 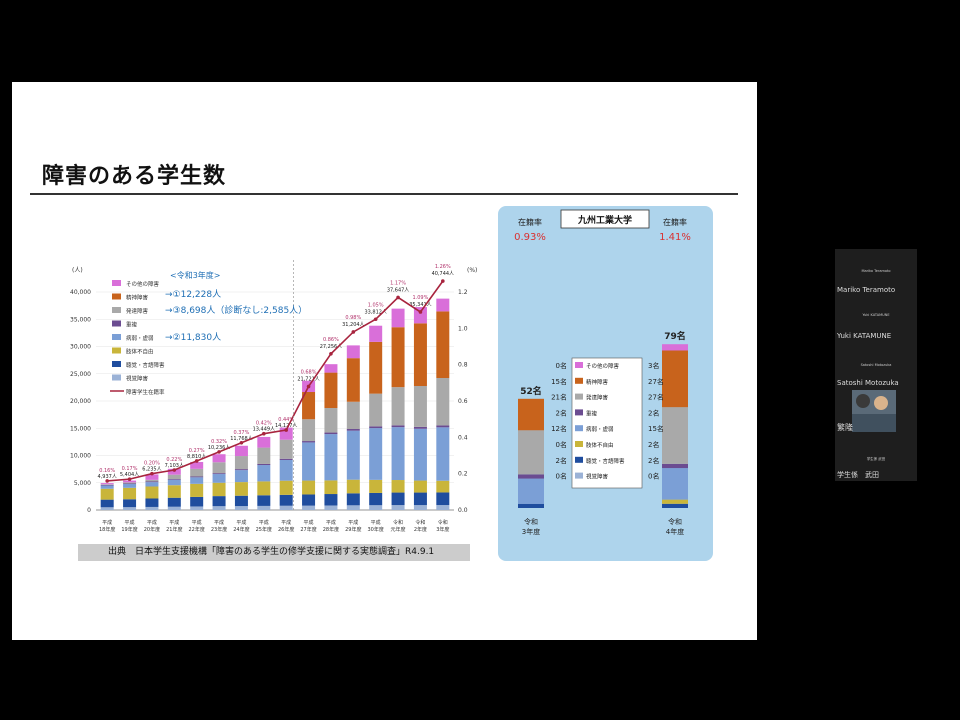 What do you see at coordinates (597, 382) in the screenshot?
I see `kit-legend-label: 精神障害` at bounding box center [597, 382].